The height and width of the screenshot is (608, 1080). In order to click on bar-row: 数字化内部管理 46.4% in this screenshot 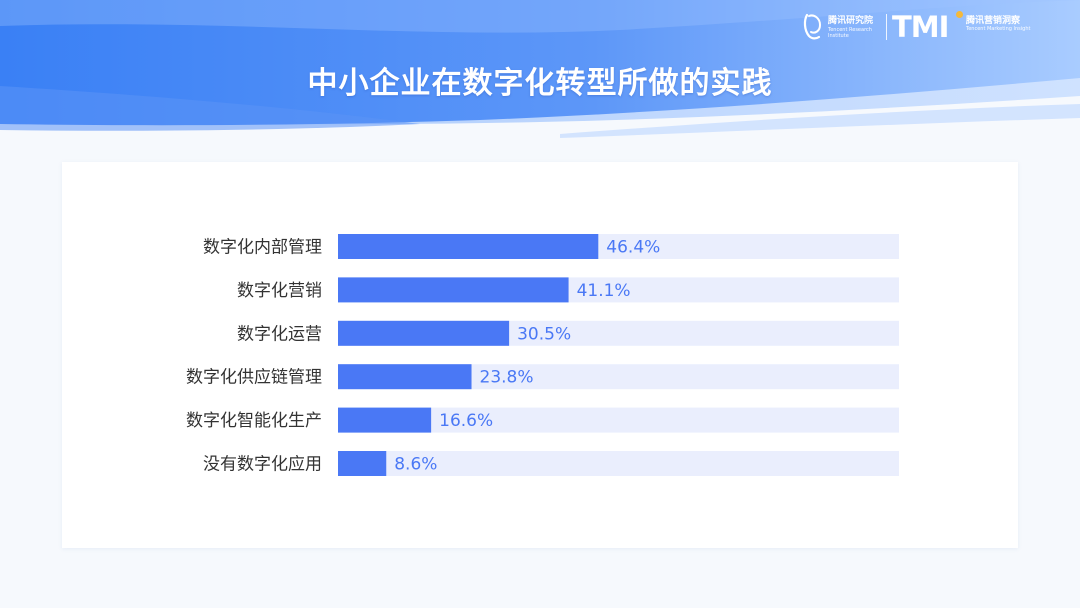, I will do `click(551, 246)`.